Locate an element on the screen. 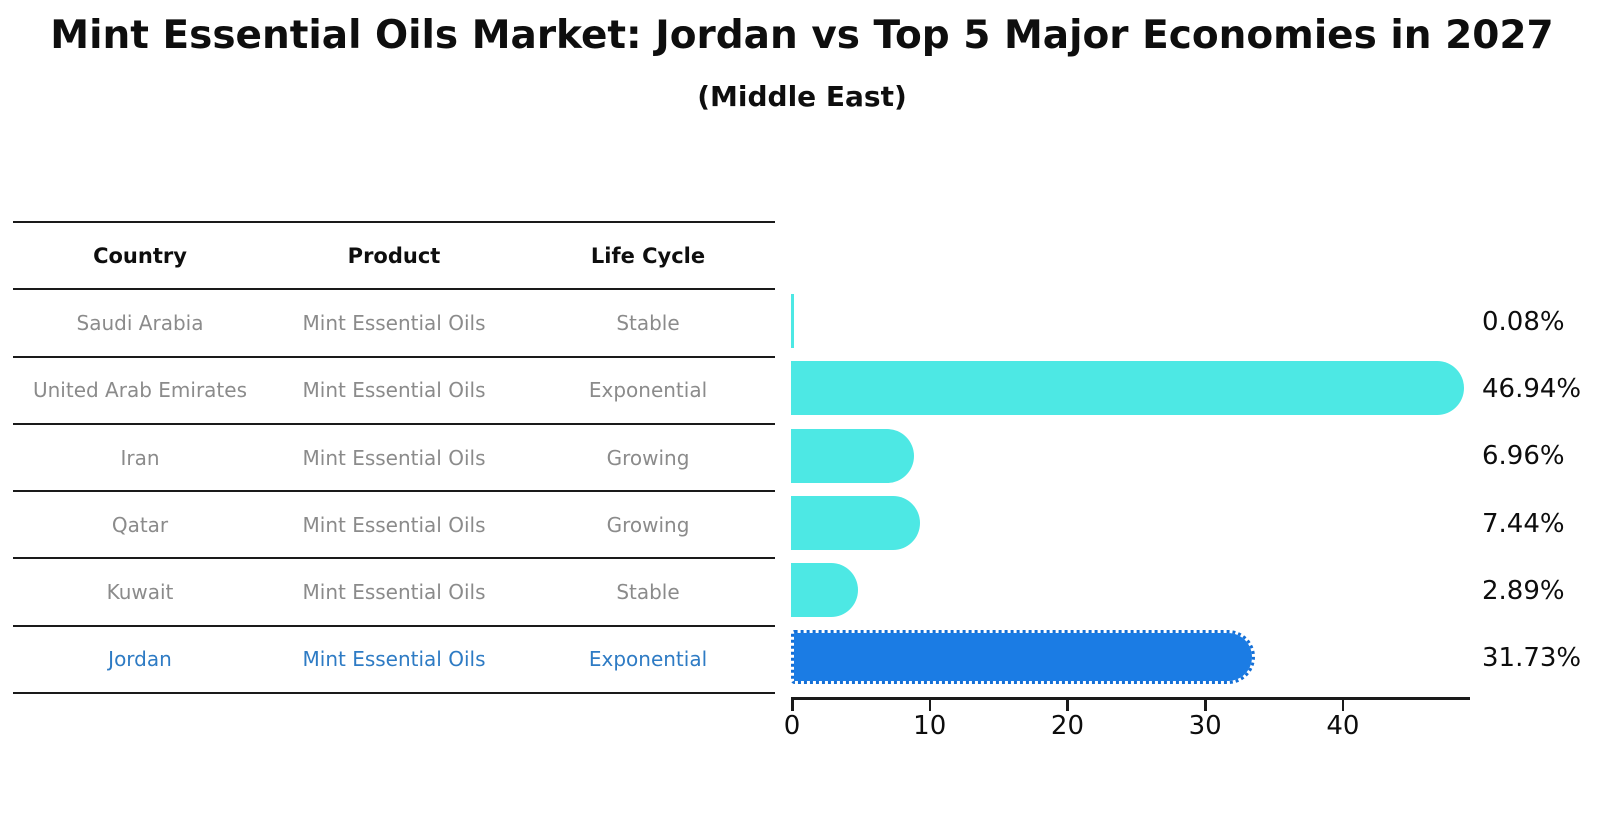 The height and width of the screenshot is (823, 1604). x-tick-label-40: 40 is located at coordinates (1343, 726).